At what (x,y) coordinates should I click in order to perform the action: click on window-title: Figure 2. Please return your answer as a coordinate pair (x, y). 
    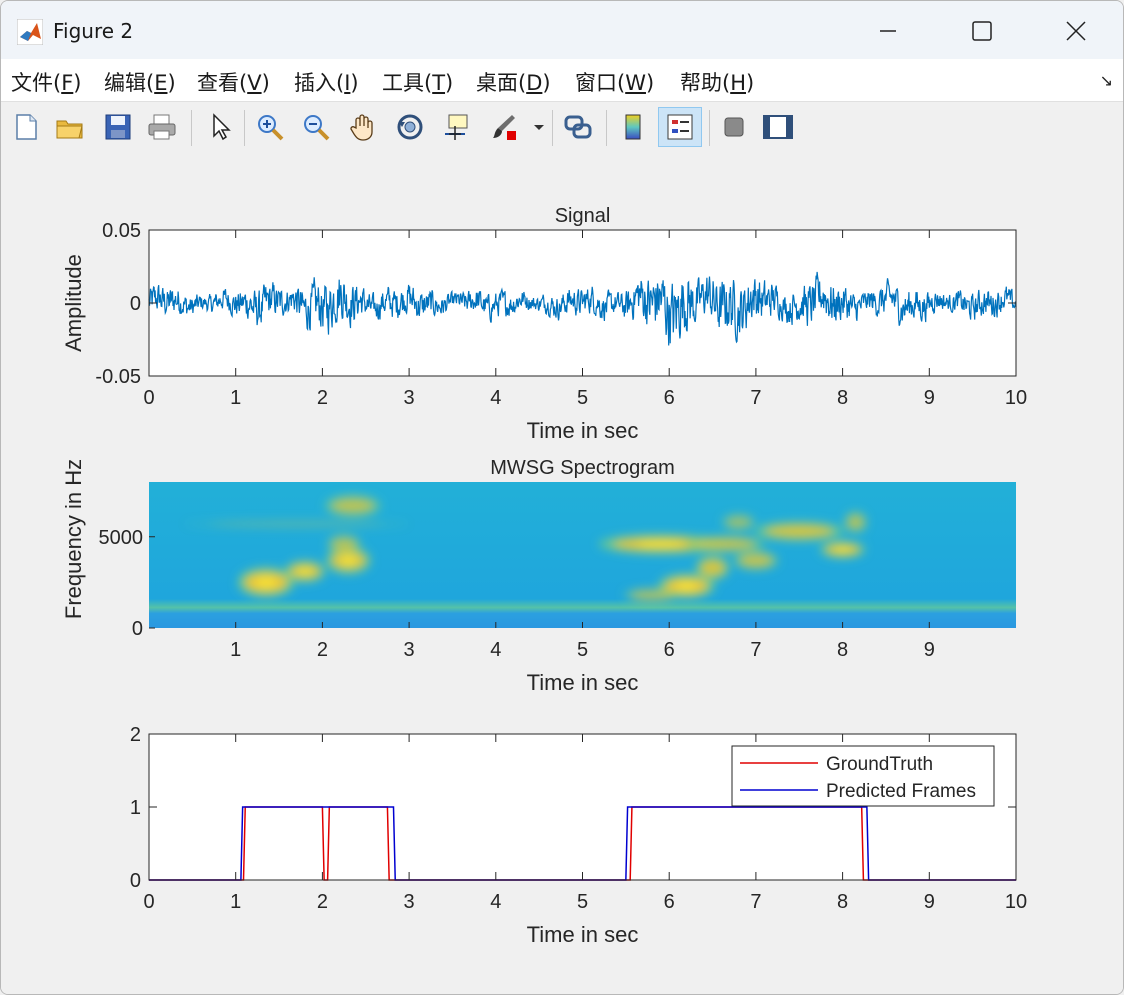
    Looking at the image, I should click on (93, 31).